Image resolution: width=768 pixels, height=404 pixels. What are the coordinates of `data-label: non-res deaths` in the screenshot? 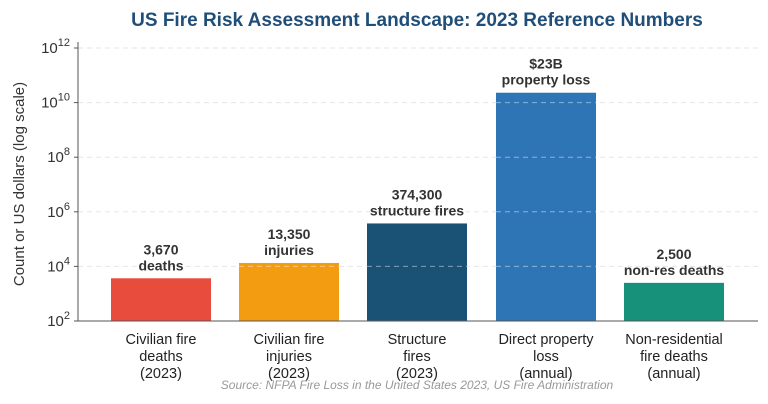 It's located at (674, 270).